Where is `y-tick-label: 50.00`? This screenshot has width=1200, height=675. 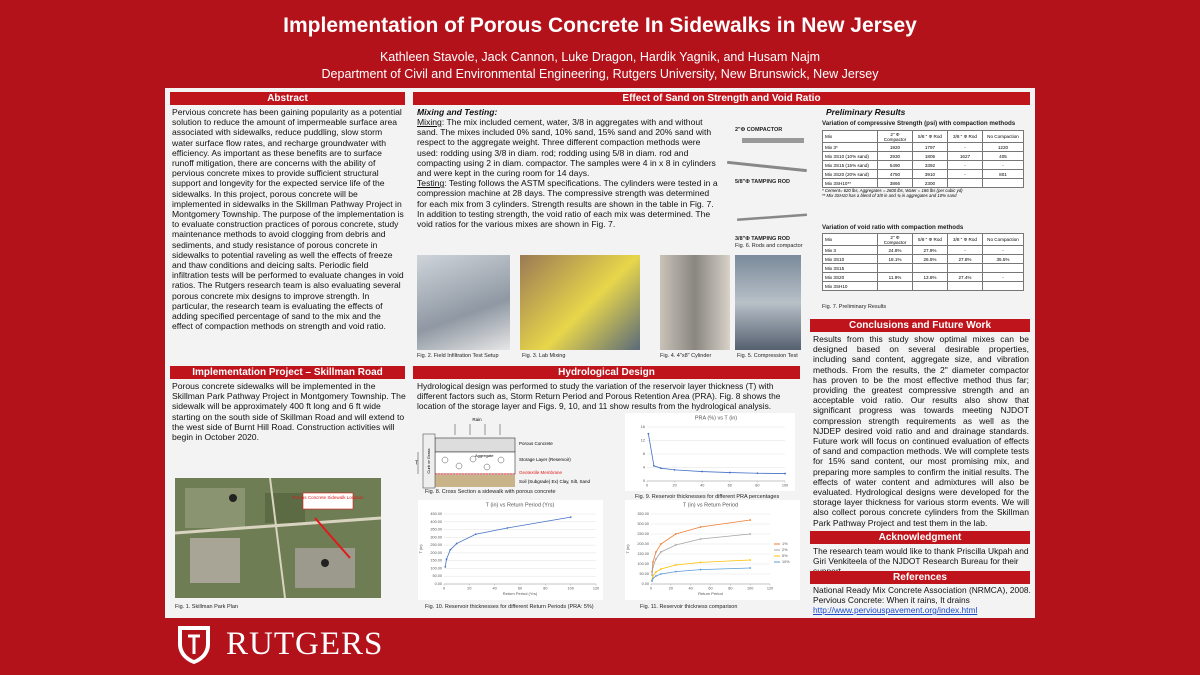
y-tick-label: 50.00 is located at coordinates (644, 574).